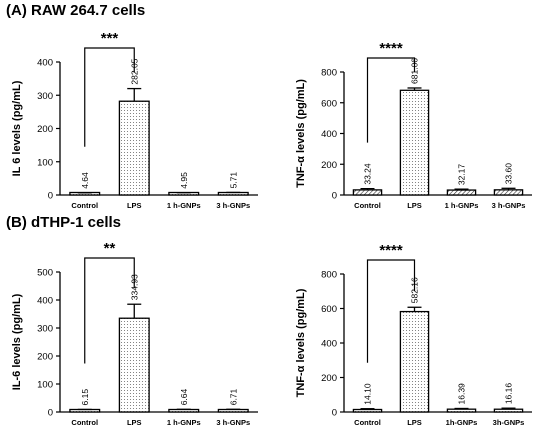 The height and width of the screenshot is (430, 550). I want to click on data-label: 5.71, so click(233, 180).